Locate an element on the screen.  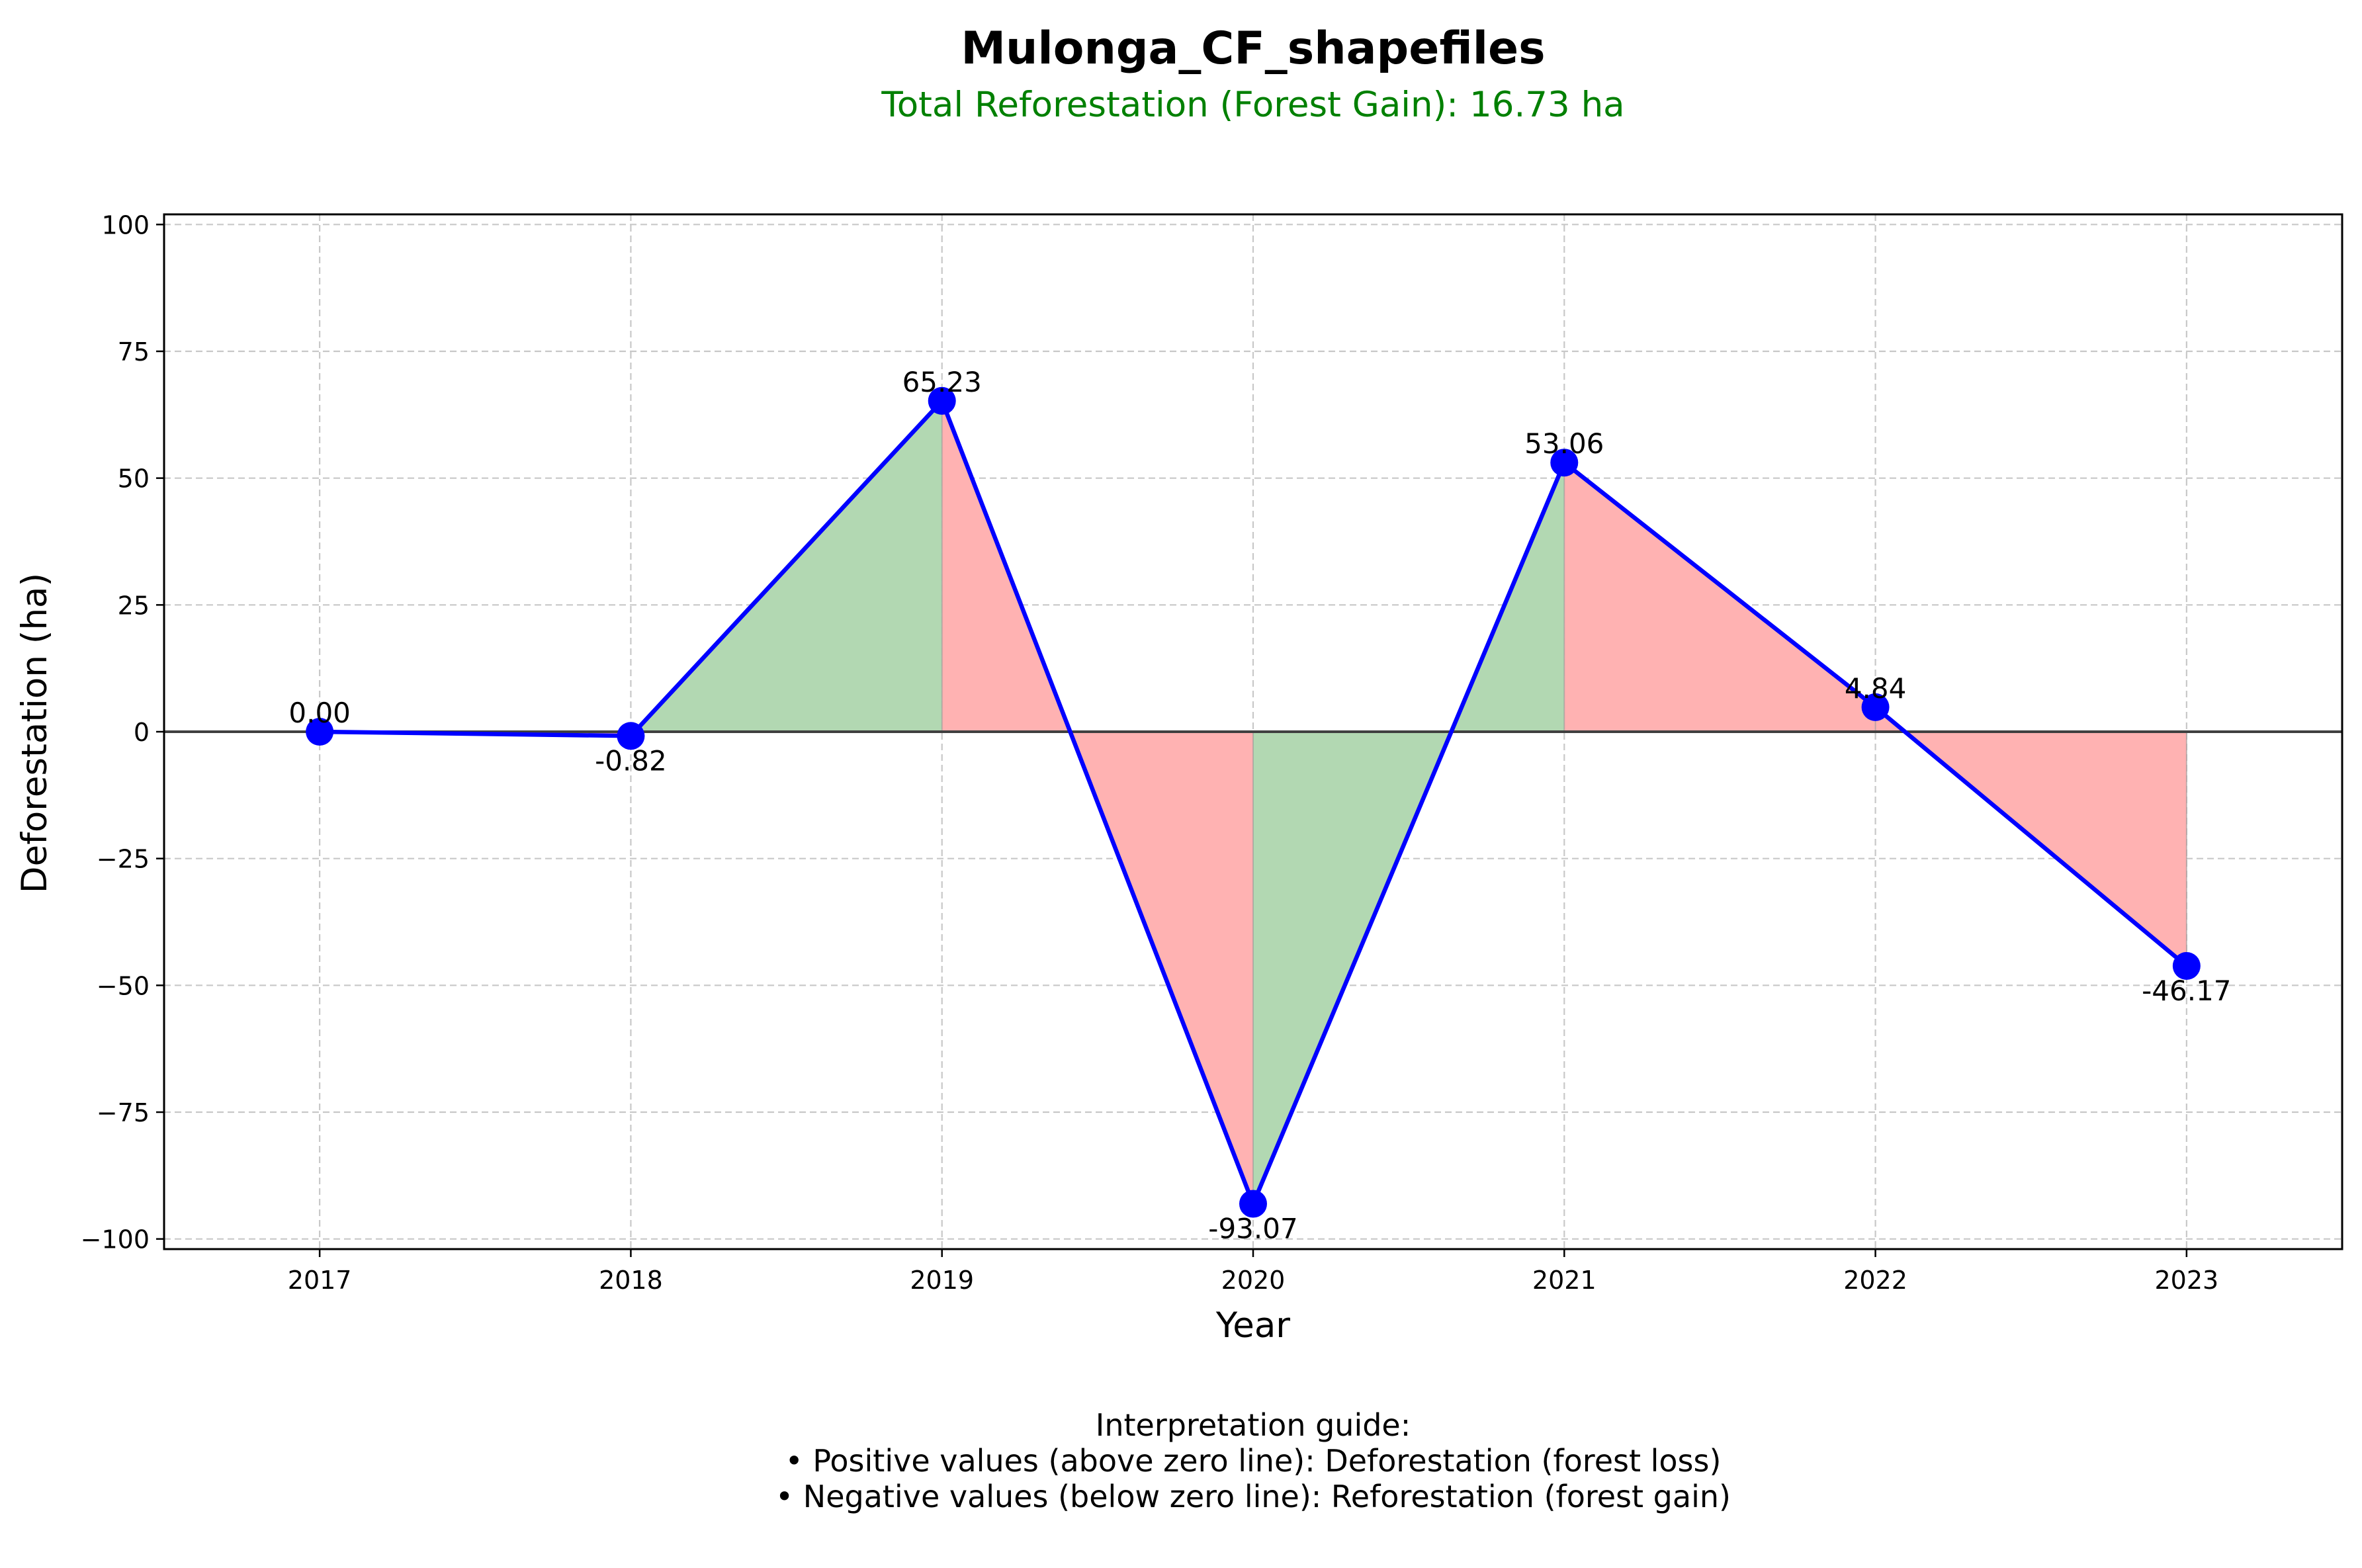
y-tick-label: 100 is located at coordinates (125, 225).